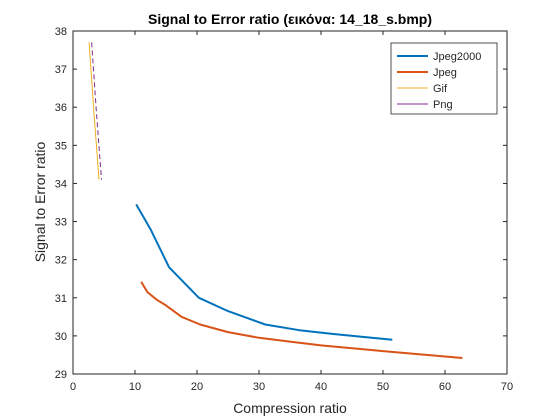 The width and height of the screenshot is (560, 420). Describe the element at coordinates (135, 387) in the screenshot. I see `x-tick-label: 10` at that location.